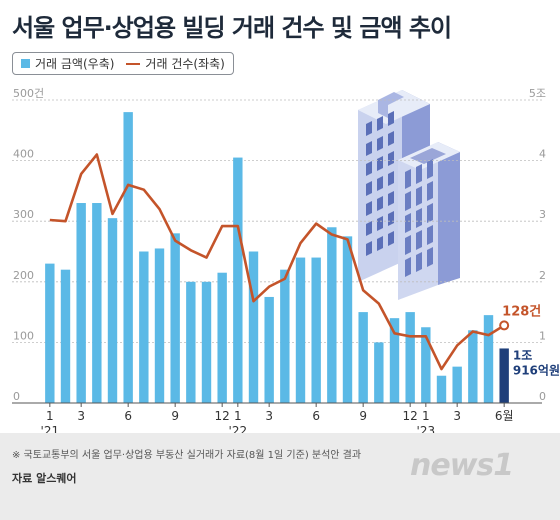  Describe the element at coordinates (28, 93) in the screenshot. I see `left-axis-tick-label: 500건` at that location.